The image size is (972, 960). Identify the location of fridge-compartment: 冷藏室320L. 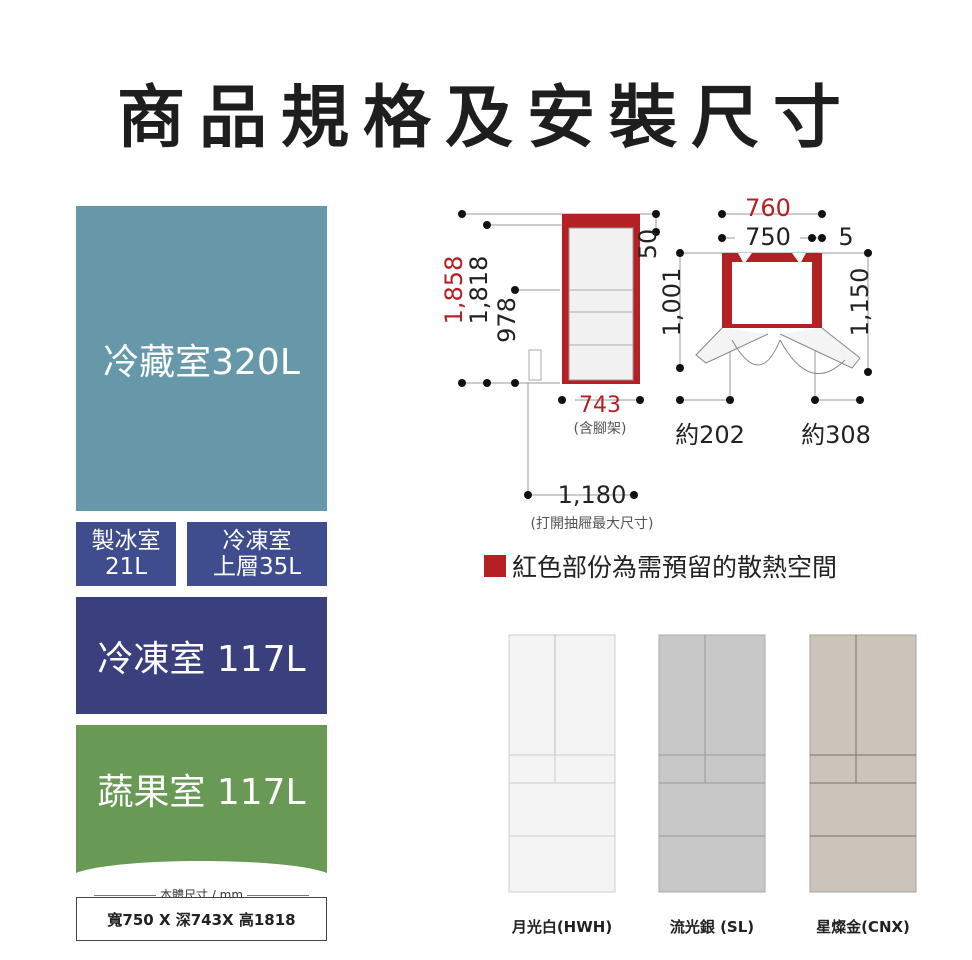
(201, 358).